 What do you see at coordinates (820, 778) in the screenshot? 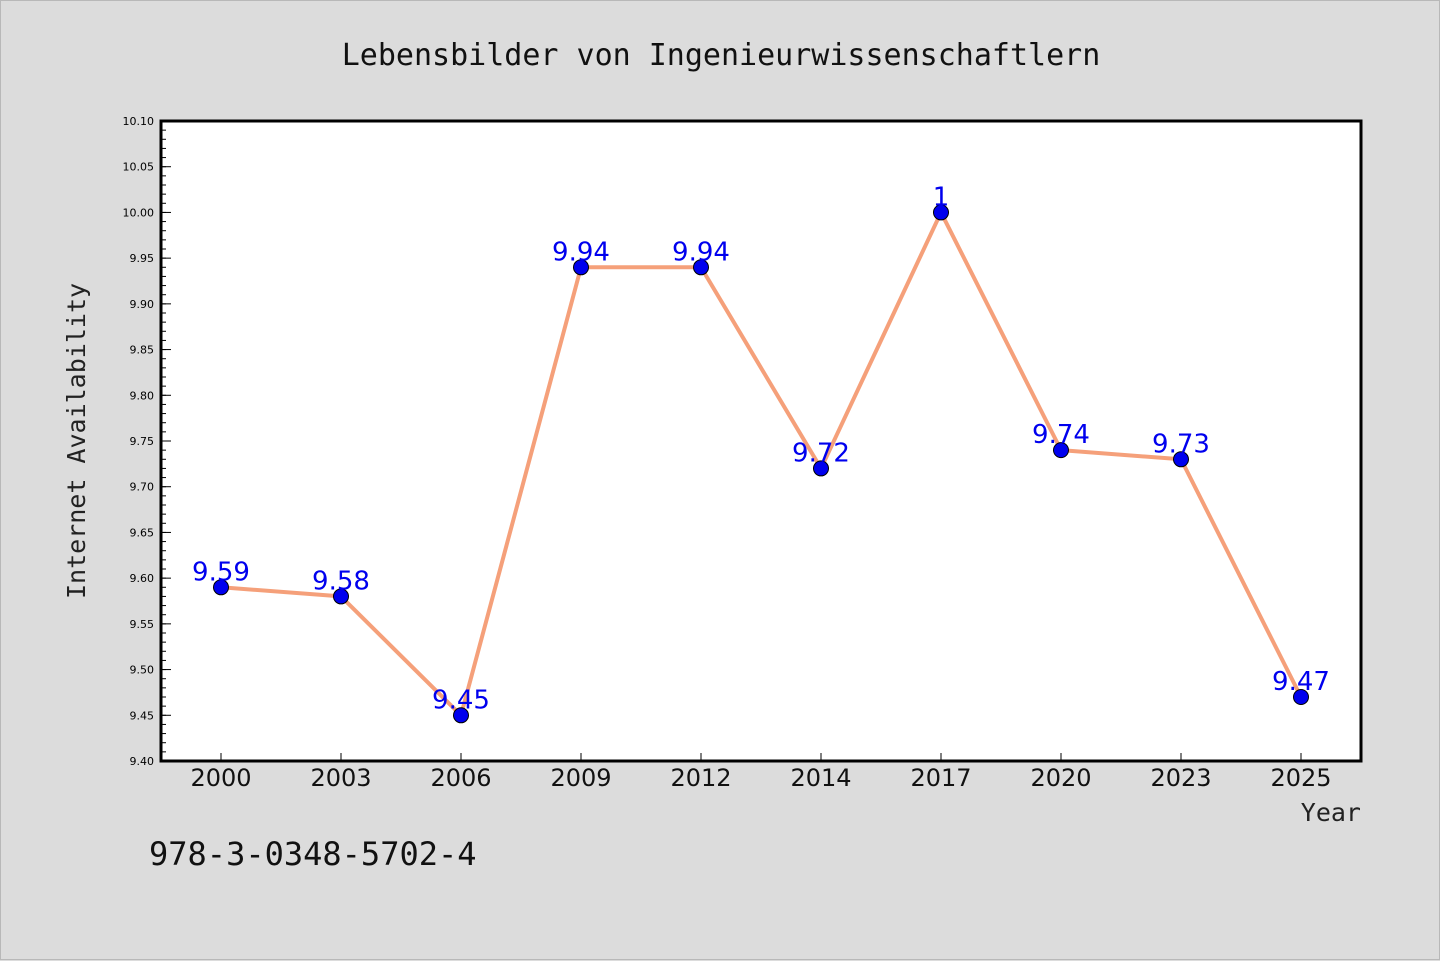
I see `x-tick-label: 2014` at bounding box center [820, 778].